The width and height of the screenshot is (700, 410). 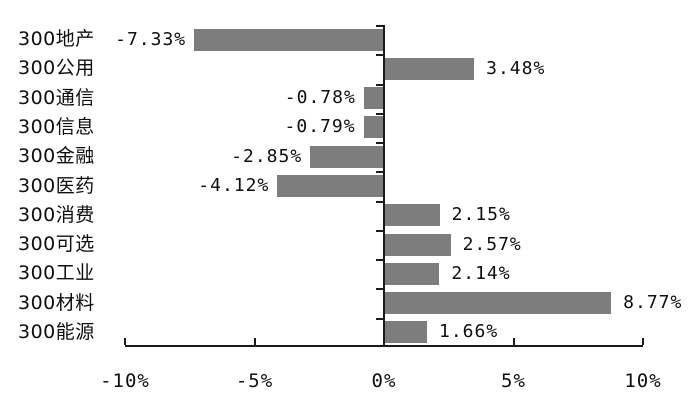 What do you see at coordinates (56, 185) in the screenshot?
I see `category-label: 300医药` at bounding box center [56, 185].